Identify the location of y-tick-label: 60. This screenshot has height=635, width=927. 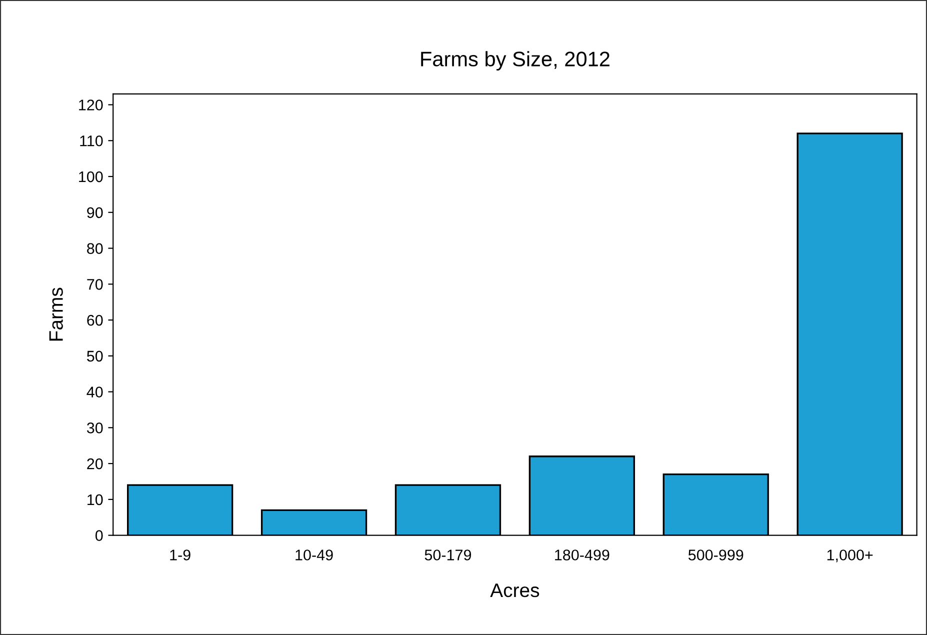
(95, 320).